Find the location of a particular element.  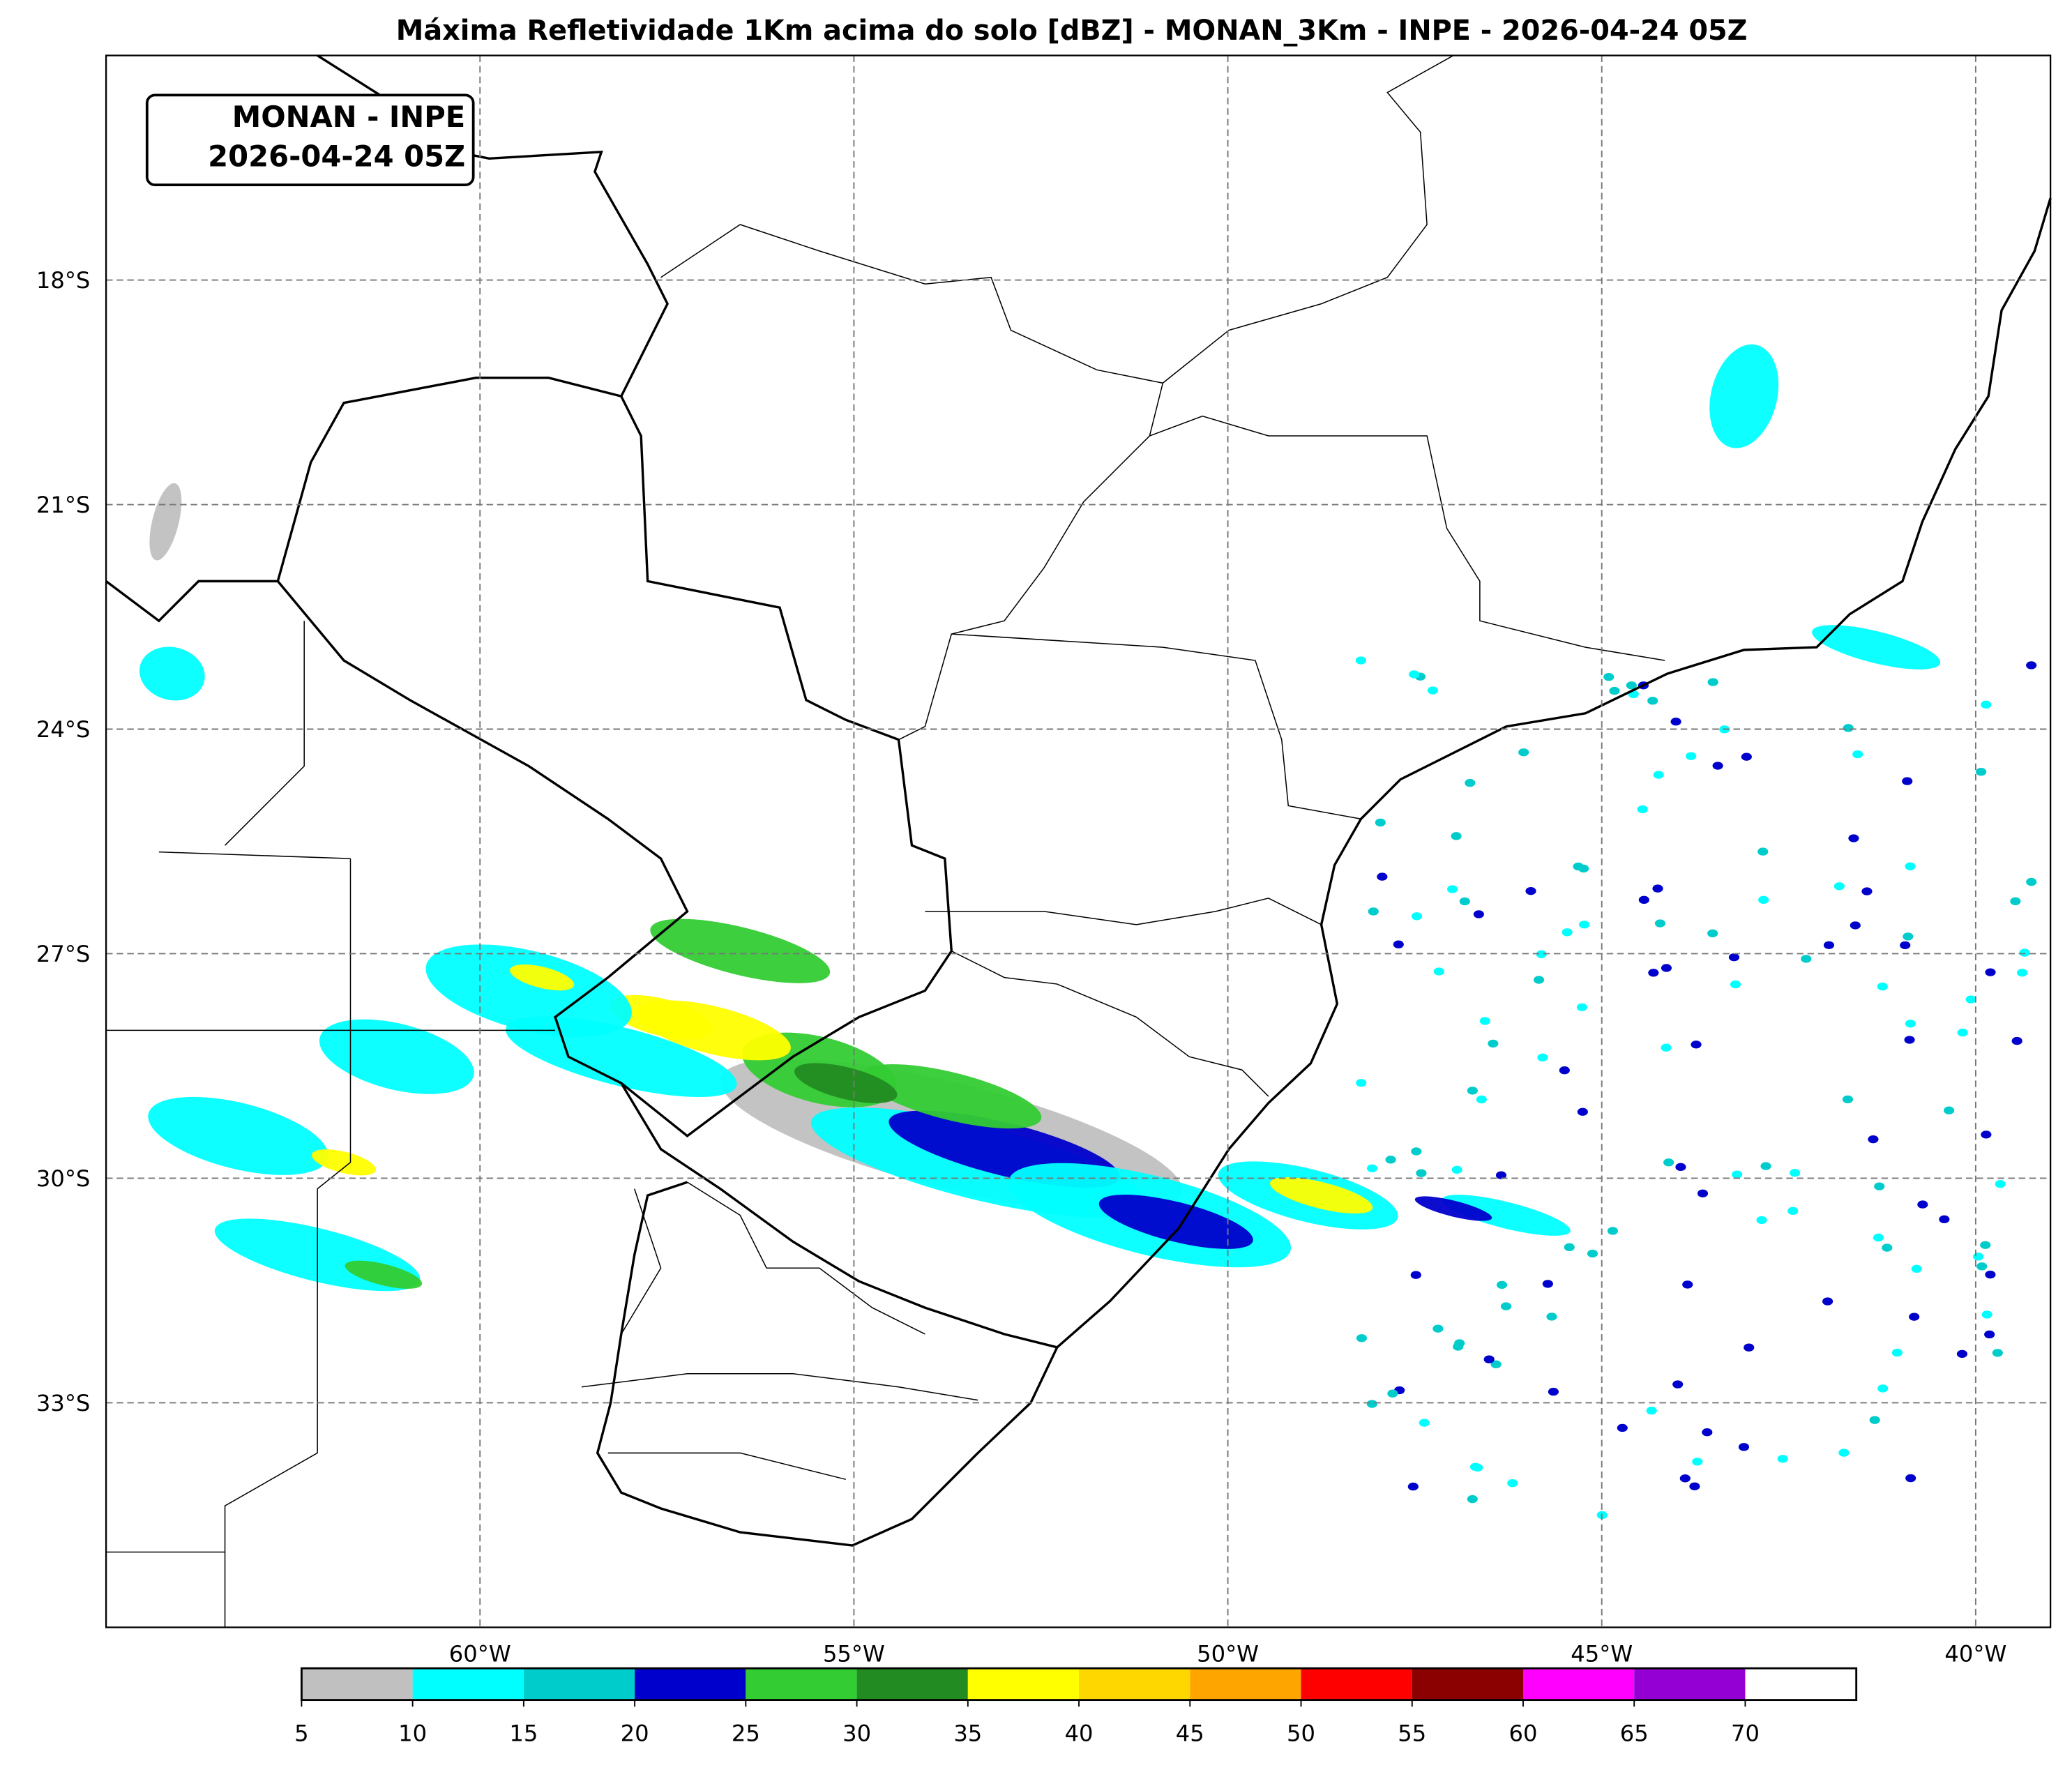

colorbar: 5 10 15 20 25 30 35 40 45 50 55 60 65 70 is located at coordinates (1076, 1706).